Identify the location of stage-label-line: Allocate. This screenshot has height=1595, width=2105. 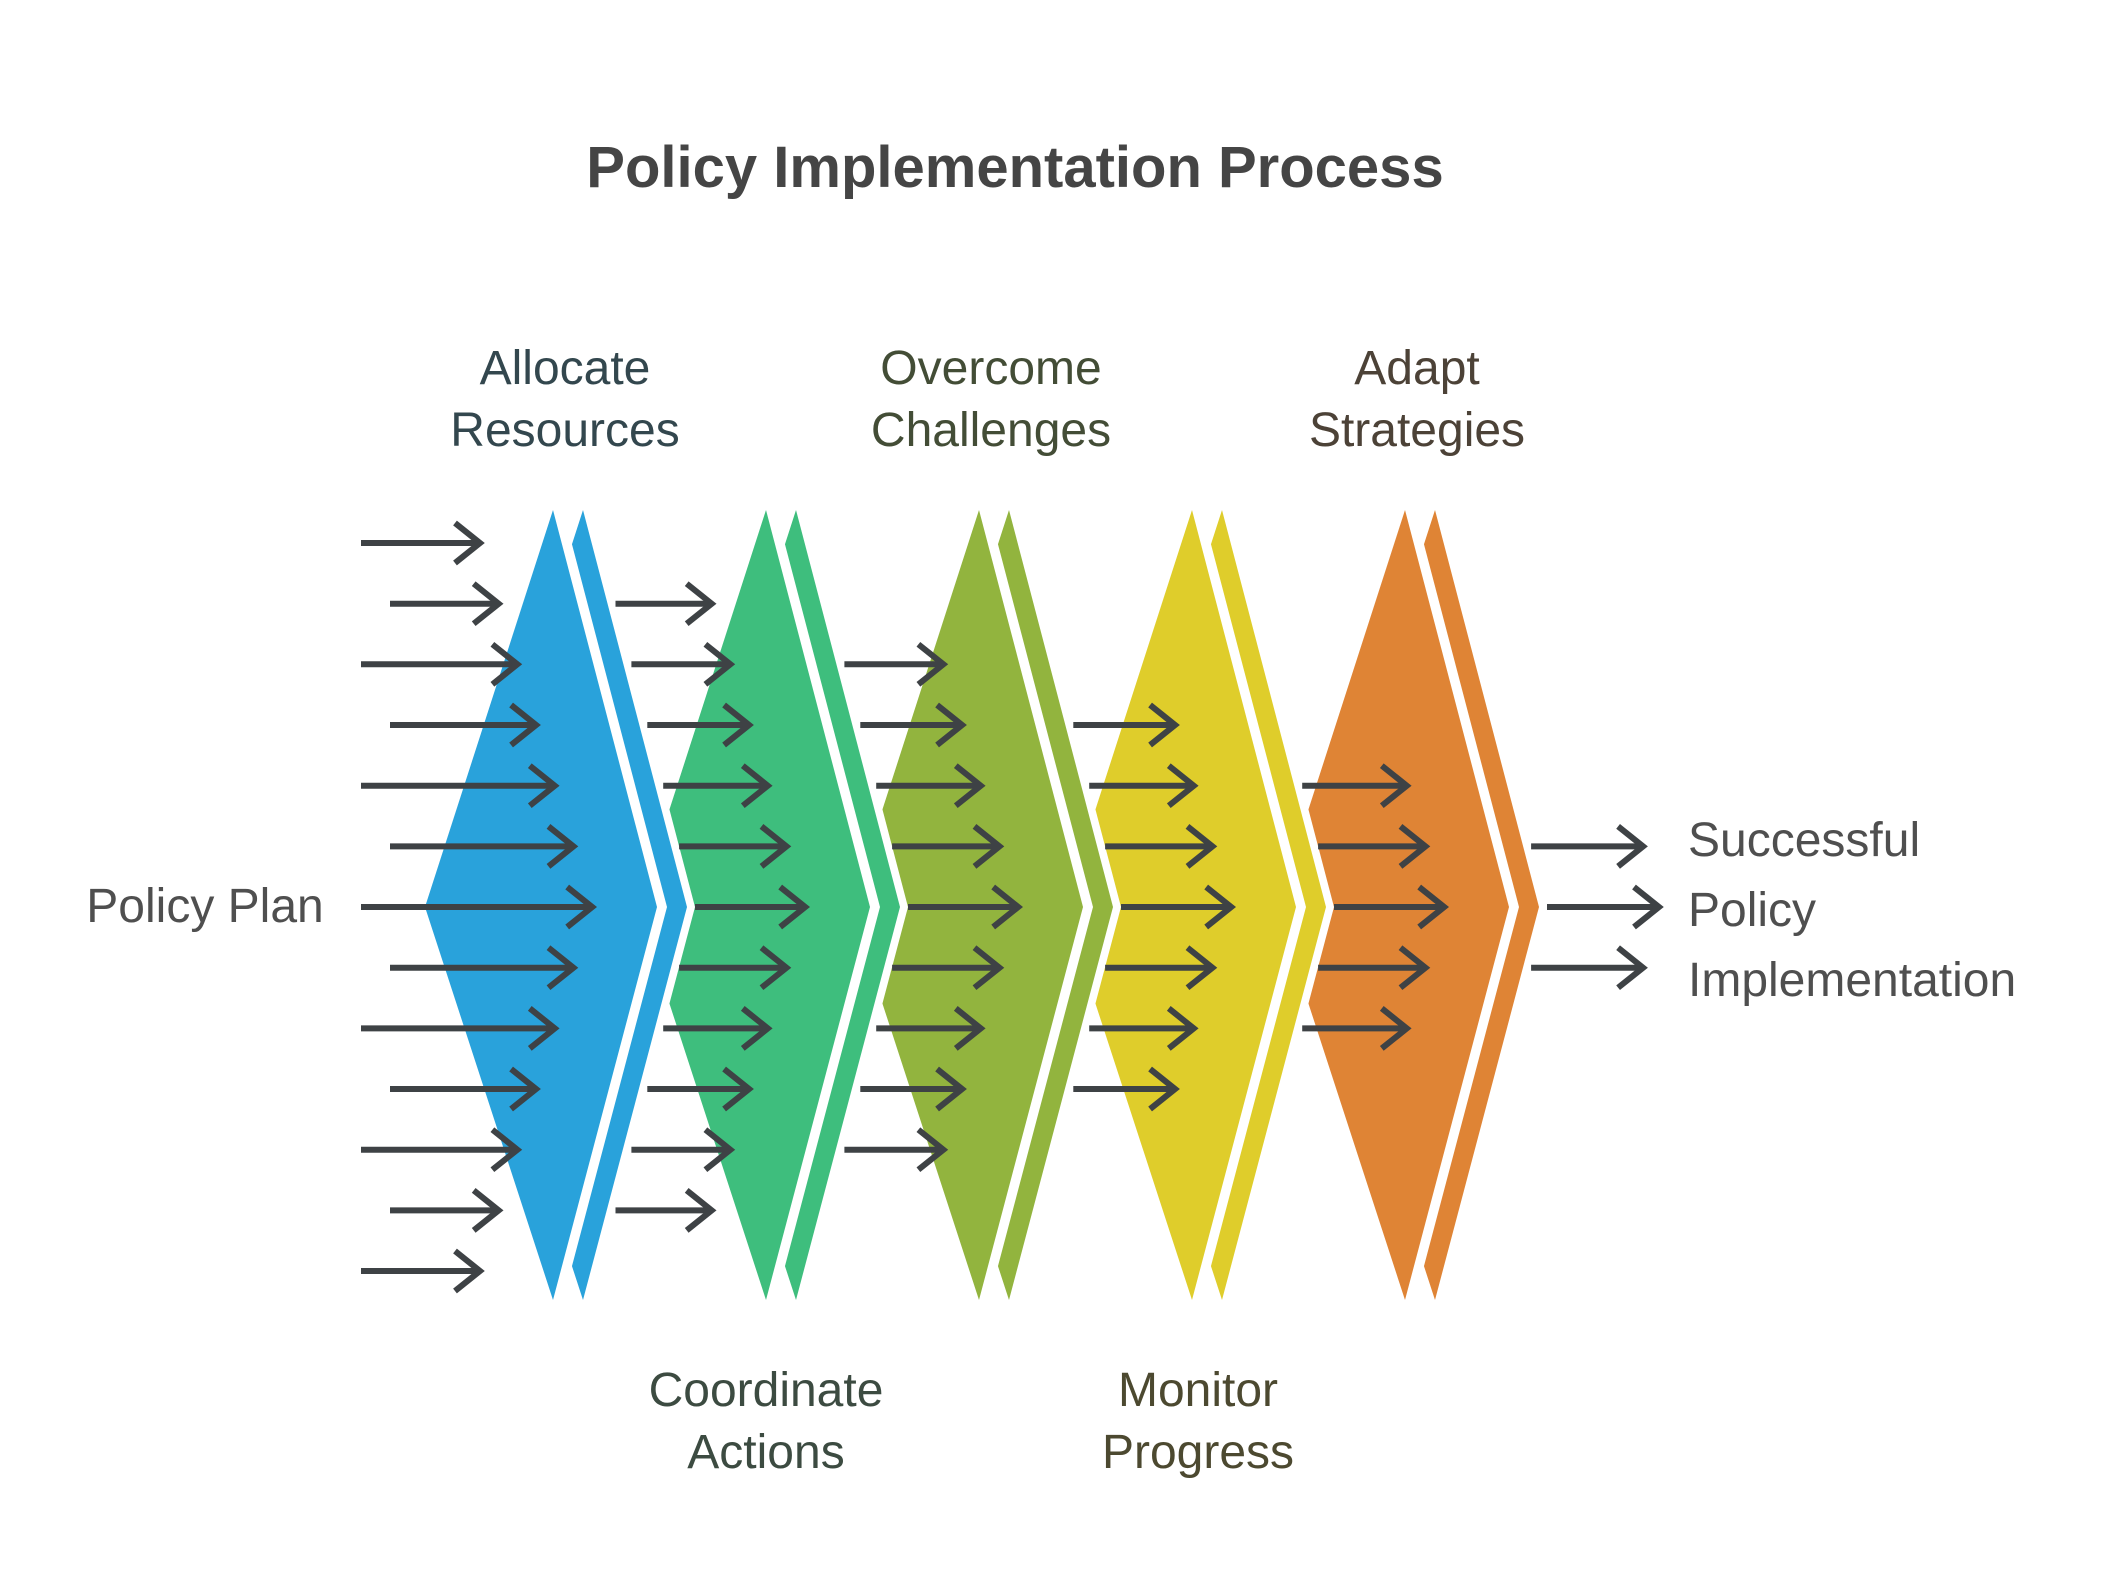
(565, 368).